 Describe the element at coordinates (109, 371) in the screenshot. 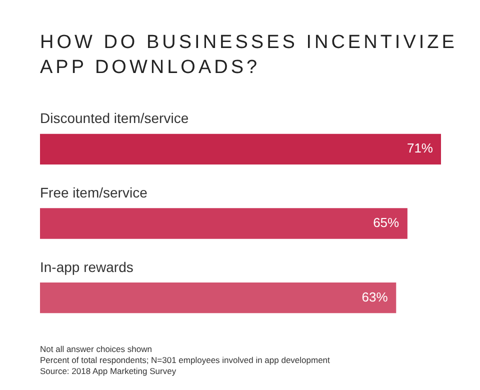

I see `source-note: Source: 2018 App Marketing Survey` at that location.